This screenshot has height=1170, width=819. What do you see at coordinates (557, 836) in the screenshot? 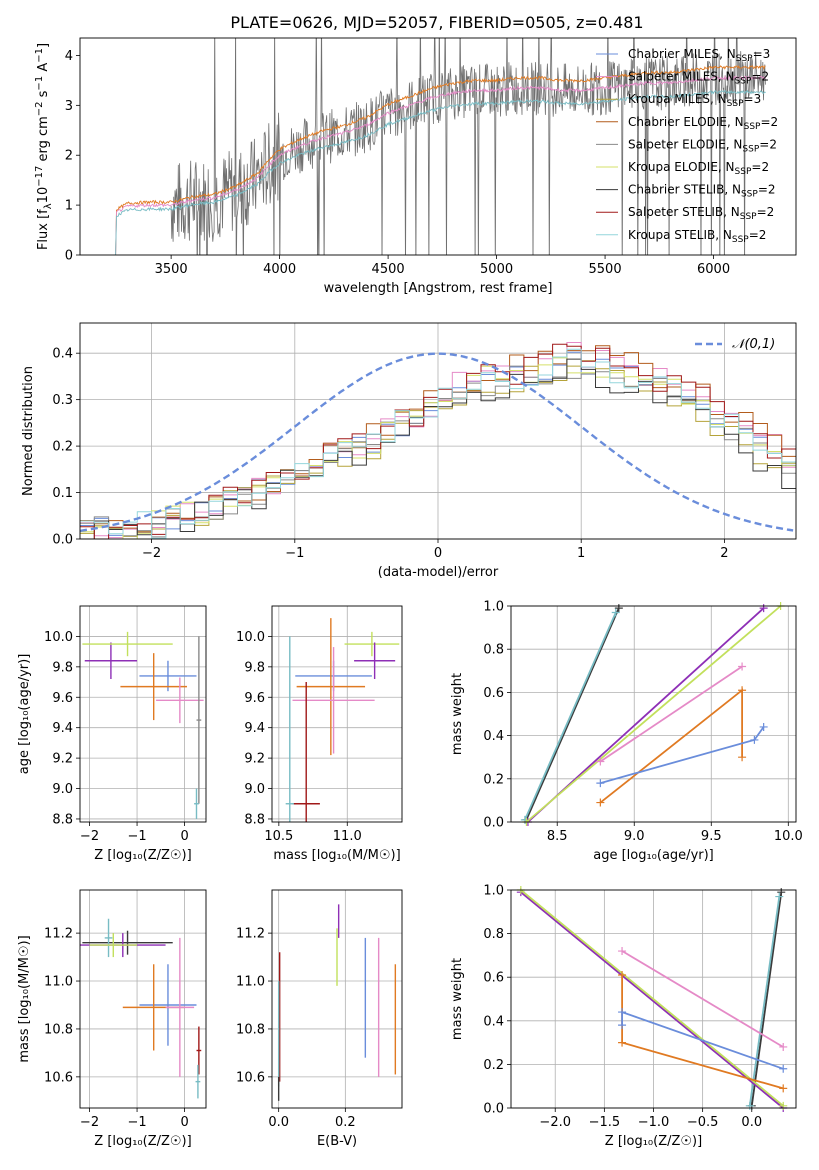
I see `x-tick-label: 8.5` at bounding box center [557, 836].